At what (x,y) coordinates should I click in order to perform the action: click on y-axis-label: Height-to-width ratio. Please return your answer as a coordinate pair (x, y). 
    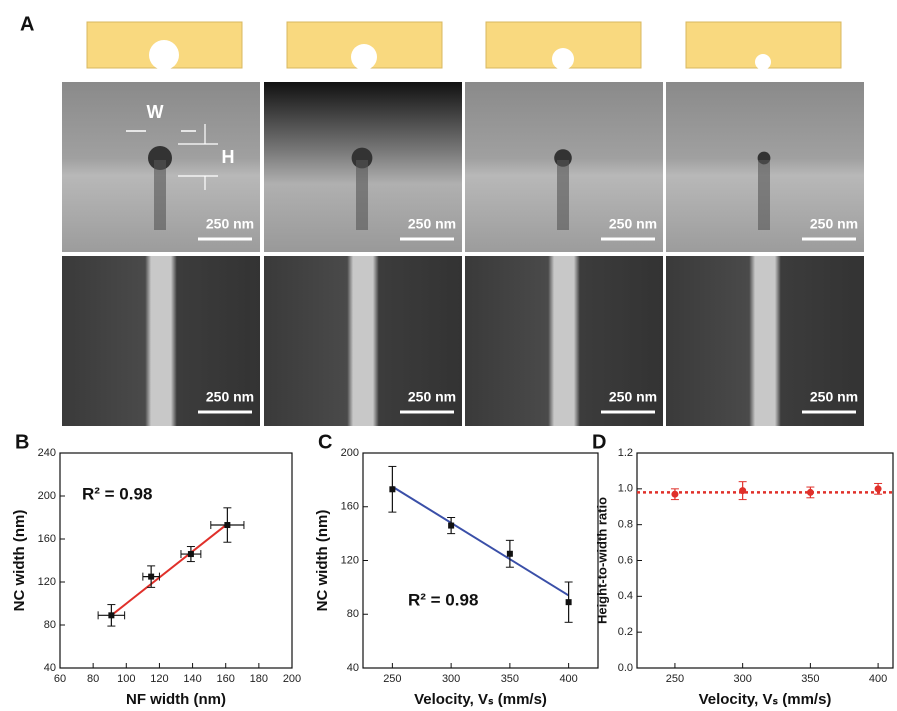
    Looking at the image, I should click on (601, 560).